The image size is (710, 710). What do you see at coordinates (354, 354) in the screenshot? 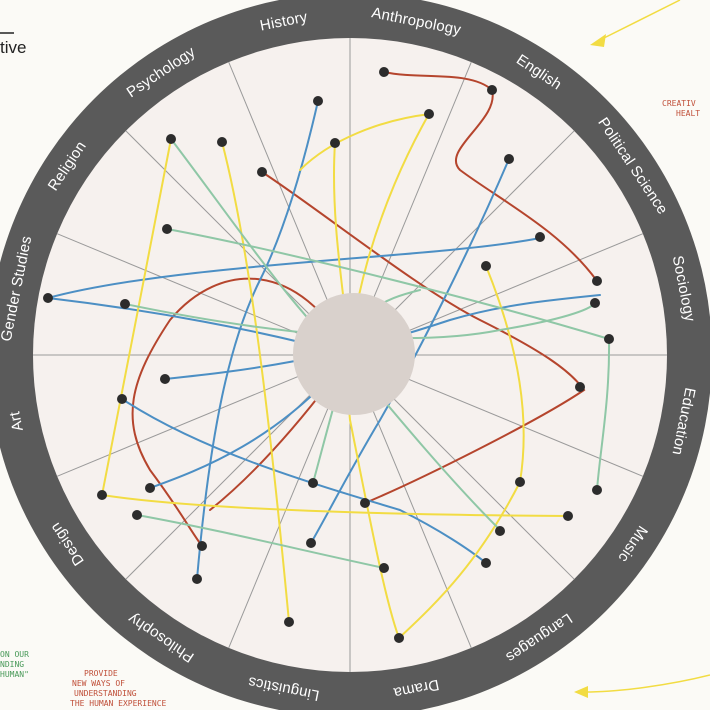
I see `center-hub` at bounding box center [354, 354].